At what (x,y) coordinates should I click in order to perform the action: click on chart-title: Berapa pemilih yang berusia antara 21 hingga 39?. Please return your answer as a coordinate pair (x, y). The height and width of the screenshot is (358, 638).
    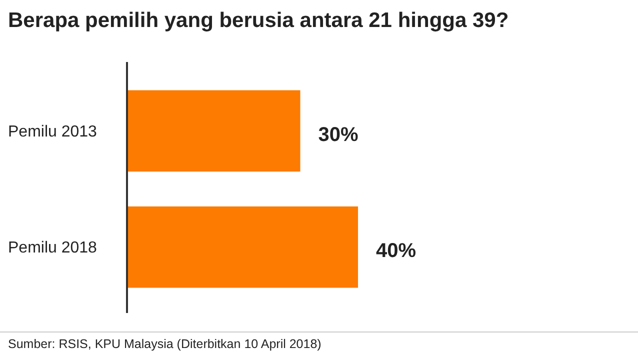
    Looking at the image, I should click on (258, 20).